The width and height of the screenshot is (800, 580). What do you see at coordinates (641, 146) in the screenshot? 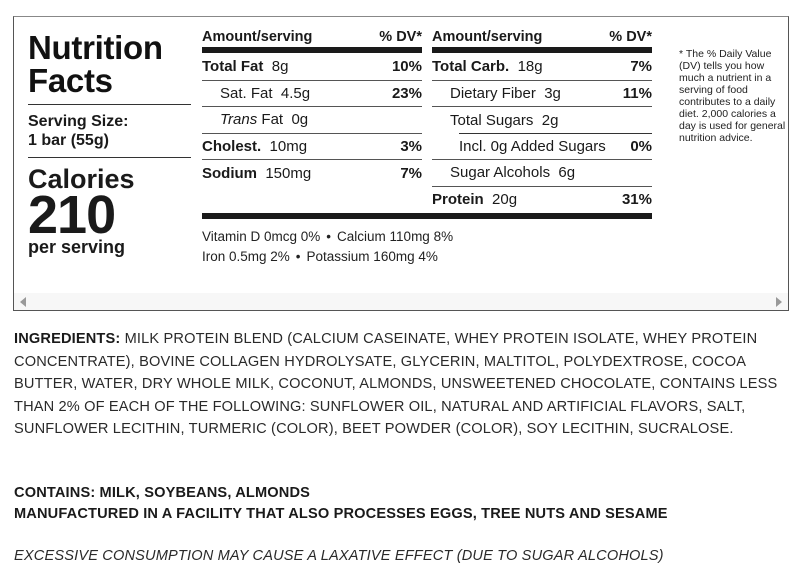
I see `nutrient-dv: 0%` at bounding box center [641, 146].